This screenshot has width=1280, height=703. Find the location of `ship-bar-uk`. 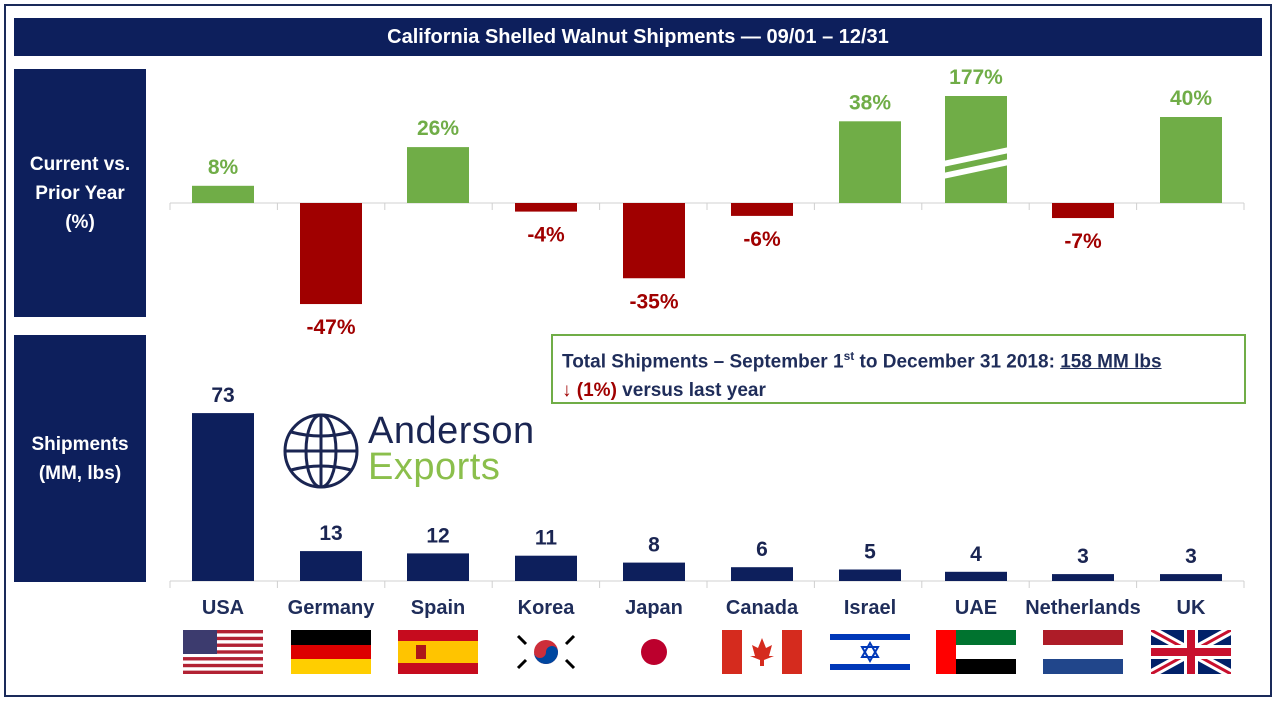

ship-bar-uk is located at coordinates (1191, 577).